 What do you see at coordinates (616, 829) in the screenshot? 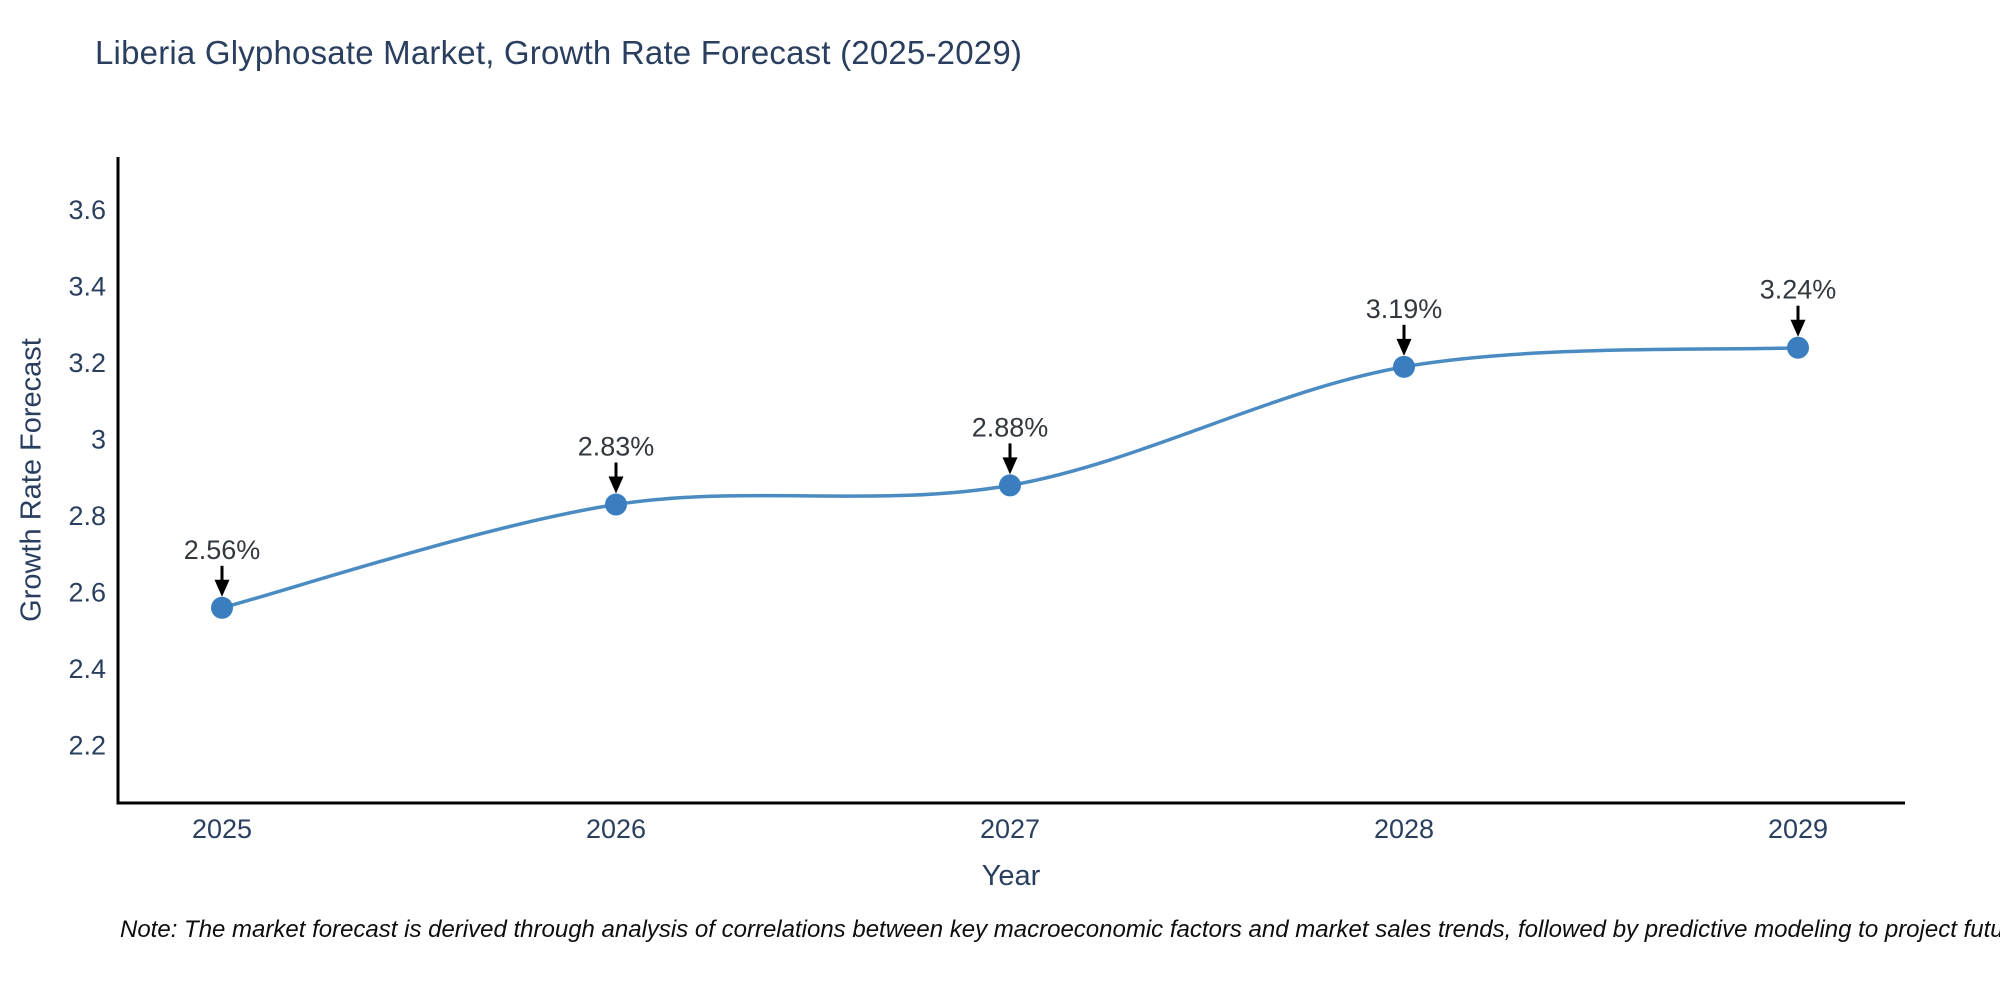
I see `x-tick-label: 2026` at bounding box center [616, 829].